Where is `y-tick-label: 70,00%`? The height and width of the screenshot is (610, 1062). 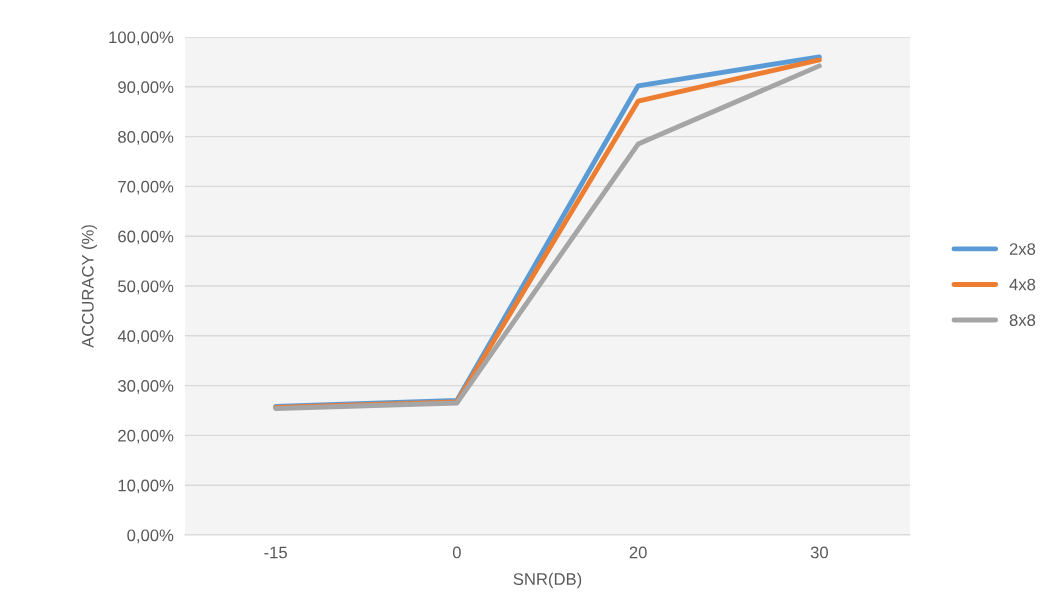 y-tick-label: 70,00% is located at coordinates (146, 187).